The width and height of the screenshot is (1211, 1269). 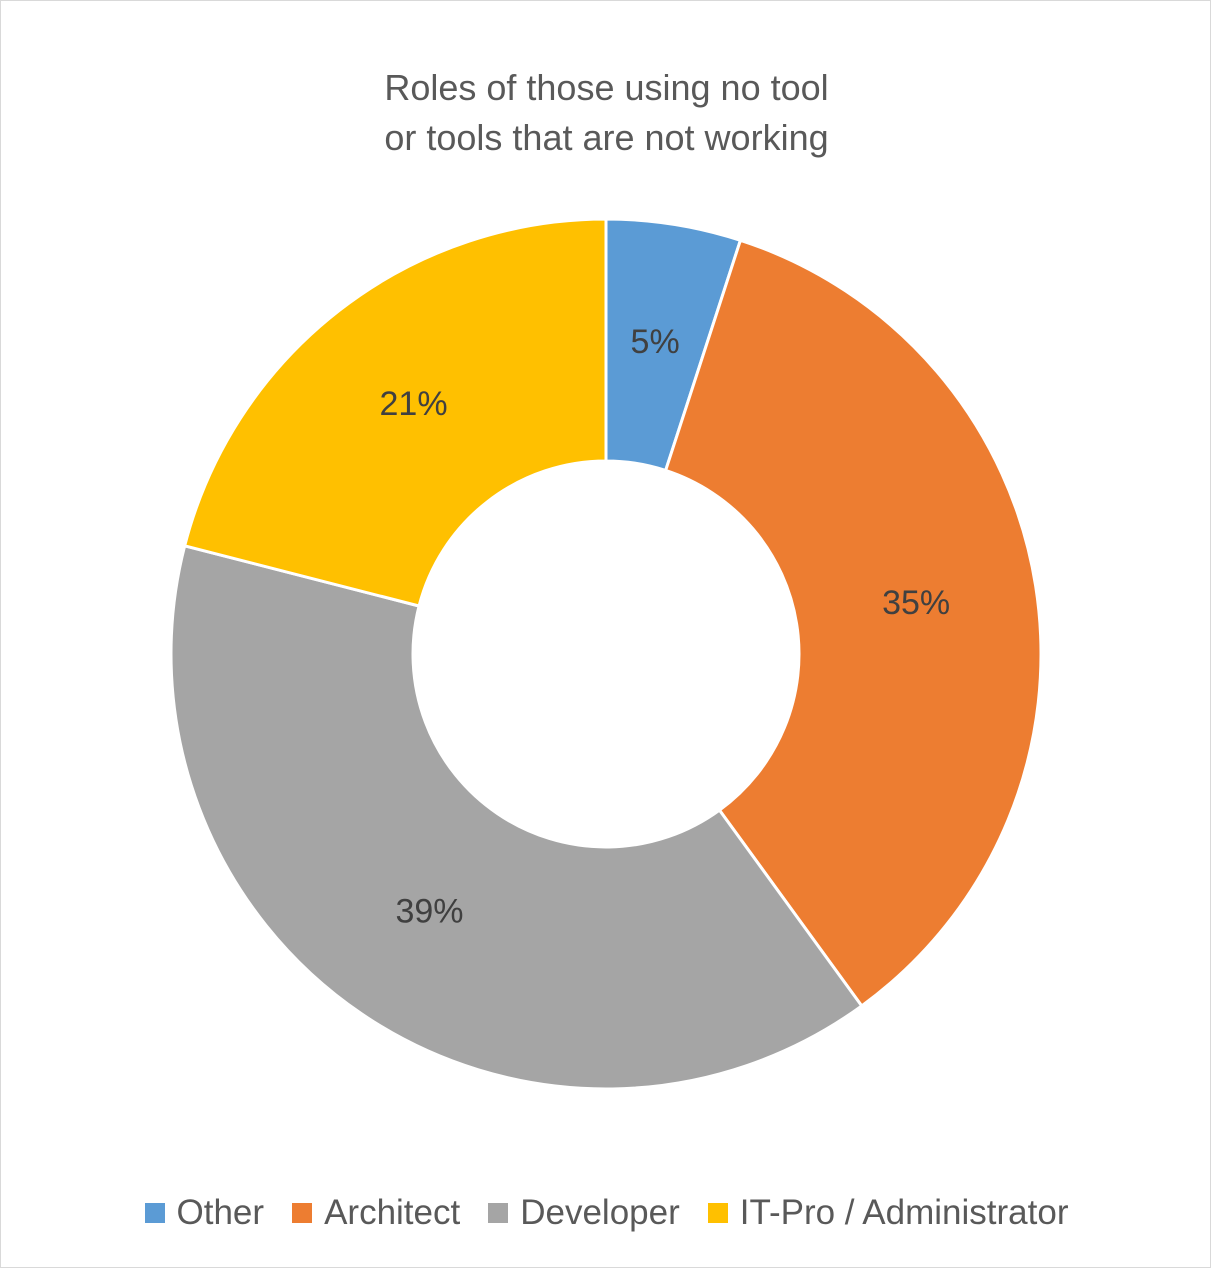 What do you see at coordinates (414, 404) in the screenshot?
I see `data-label-it-pro: 21%` at bounding box center [414, 404].